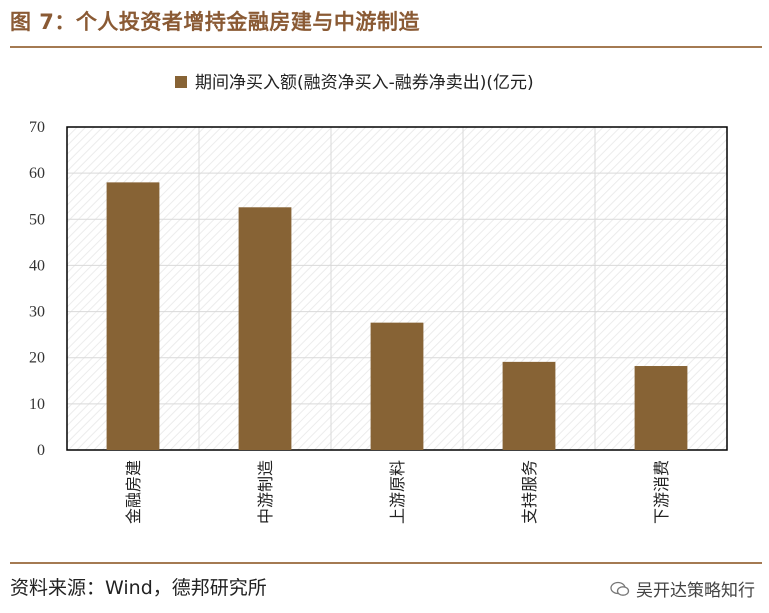  I want to click on y-tick-label: 20, so click(37, 358).